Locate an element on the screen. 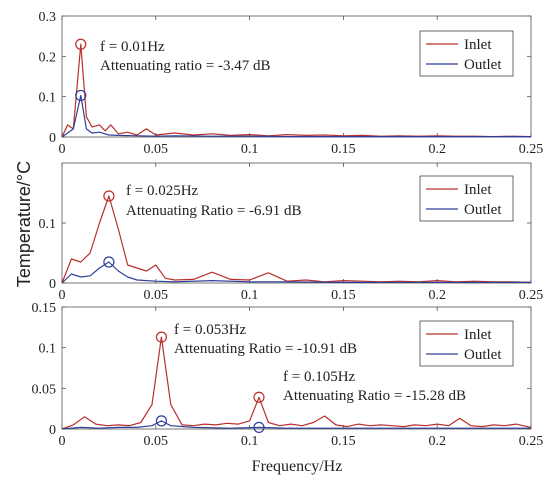  annotation-text: f = 0.025Hz is located at coordinates (162, 191).